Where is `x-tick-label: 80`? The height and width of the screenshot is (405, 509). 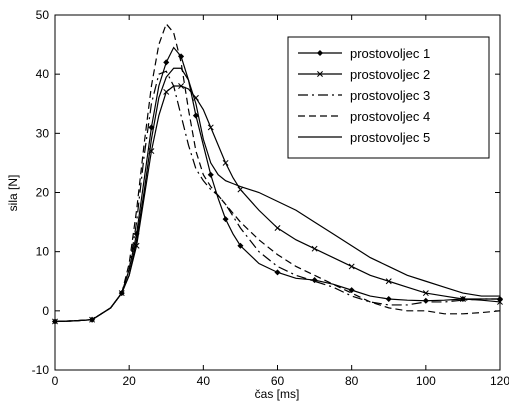
x-tick-label: 80 is located at coordinates (352, 381).